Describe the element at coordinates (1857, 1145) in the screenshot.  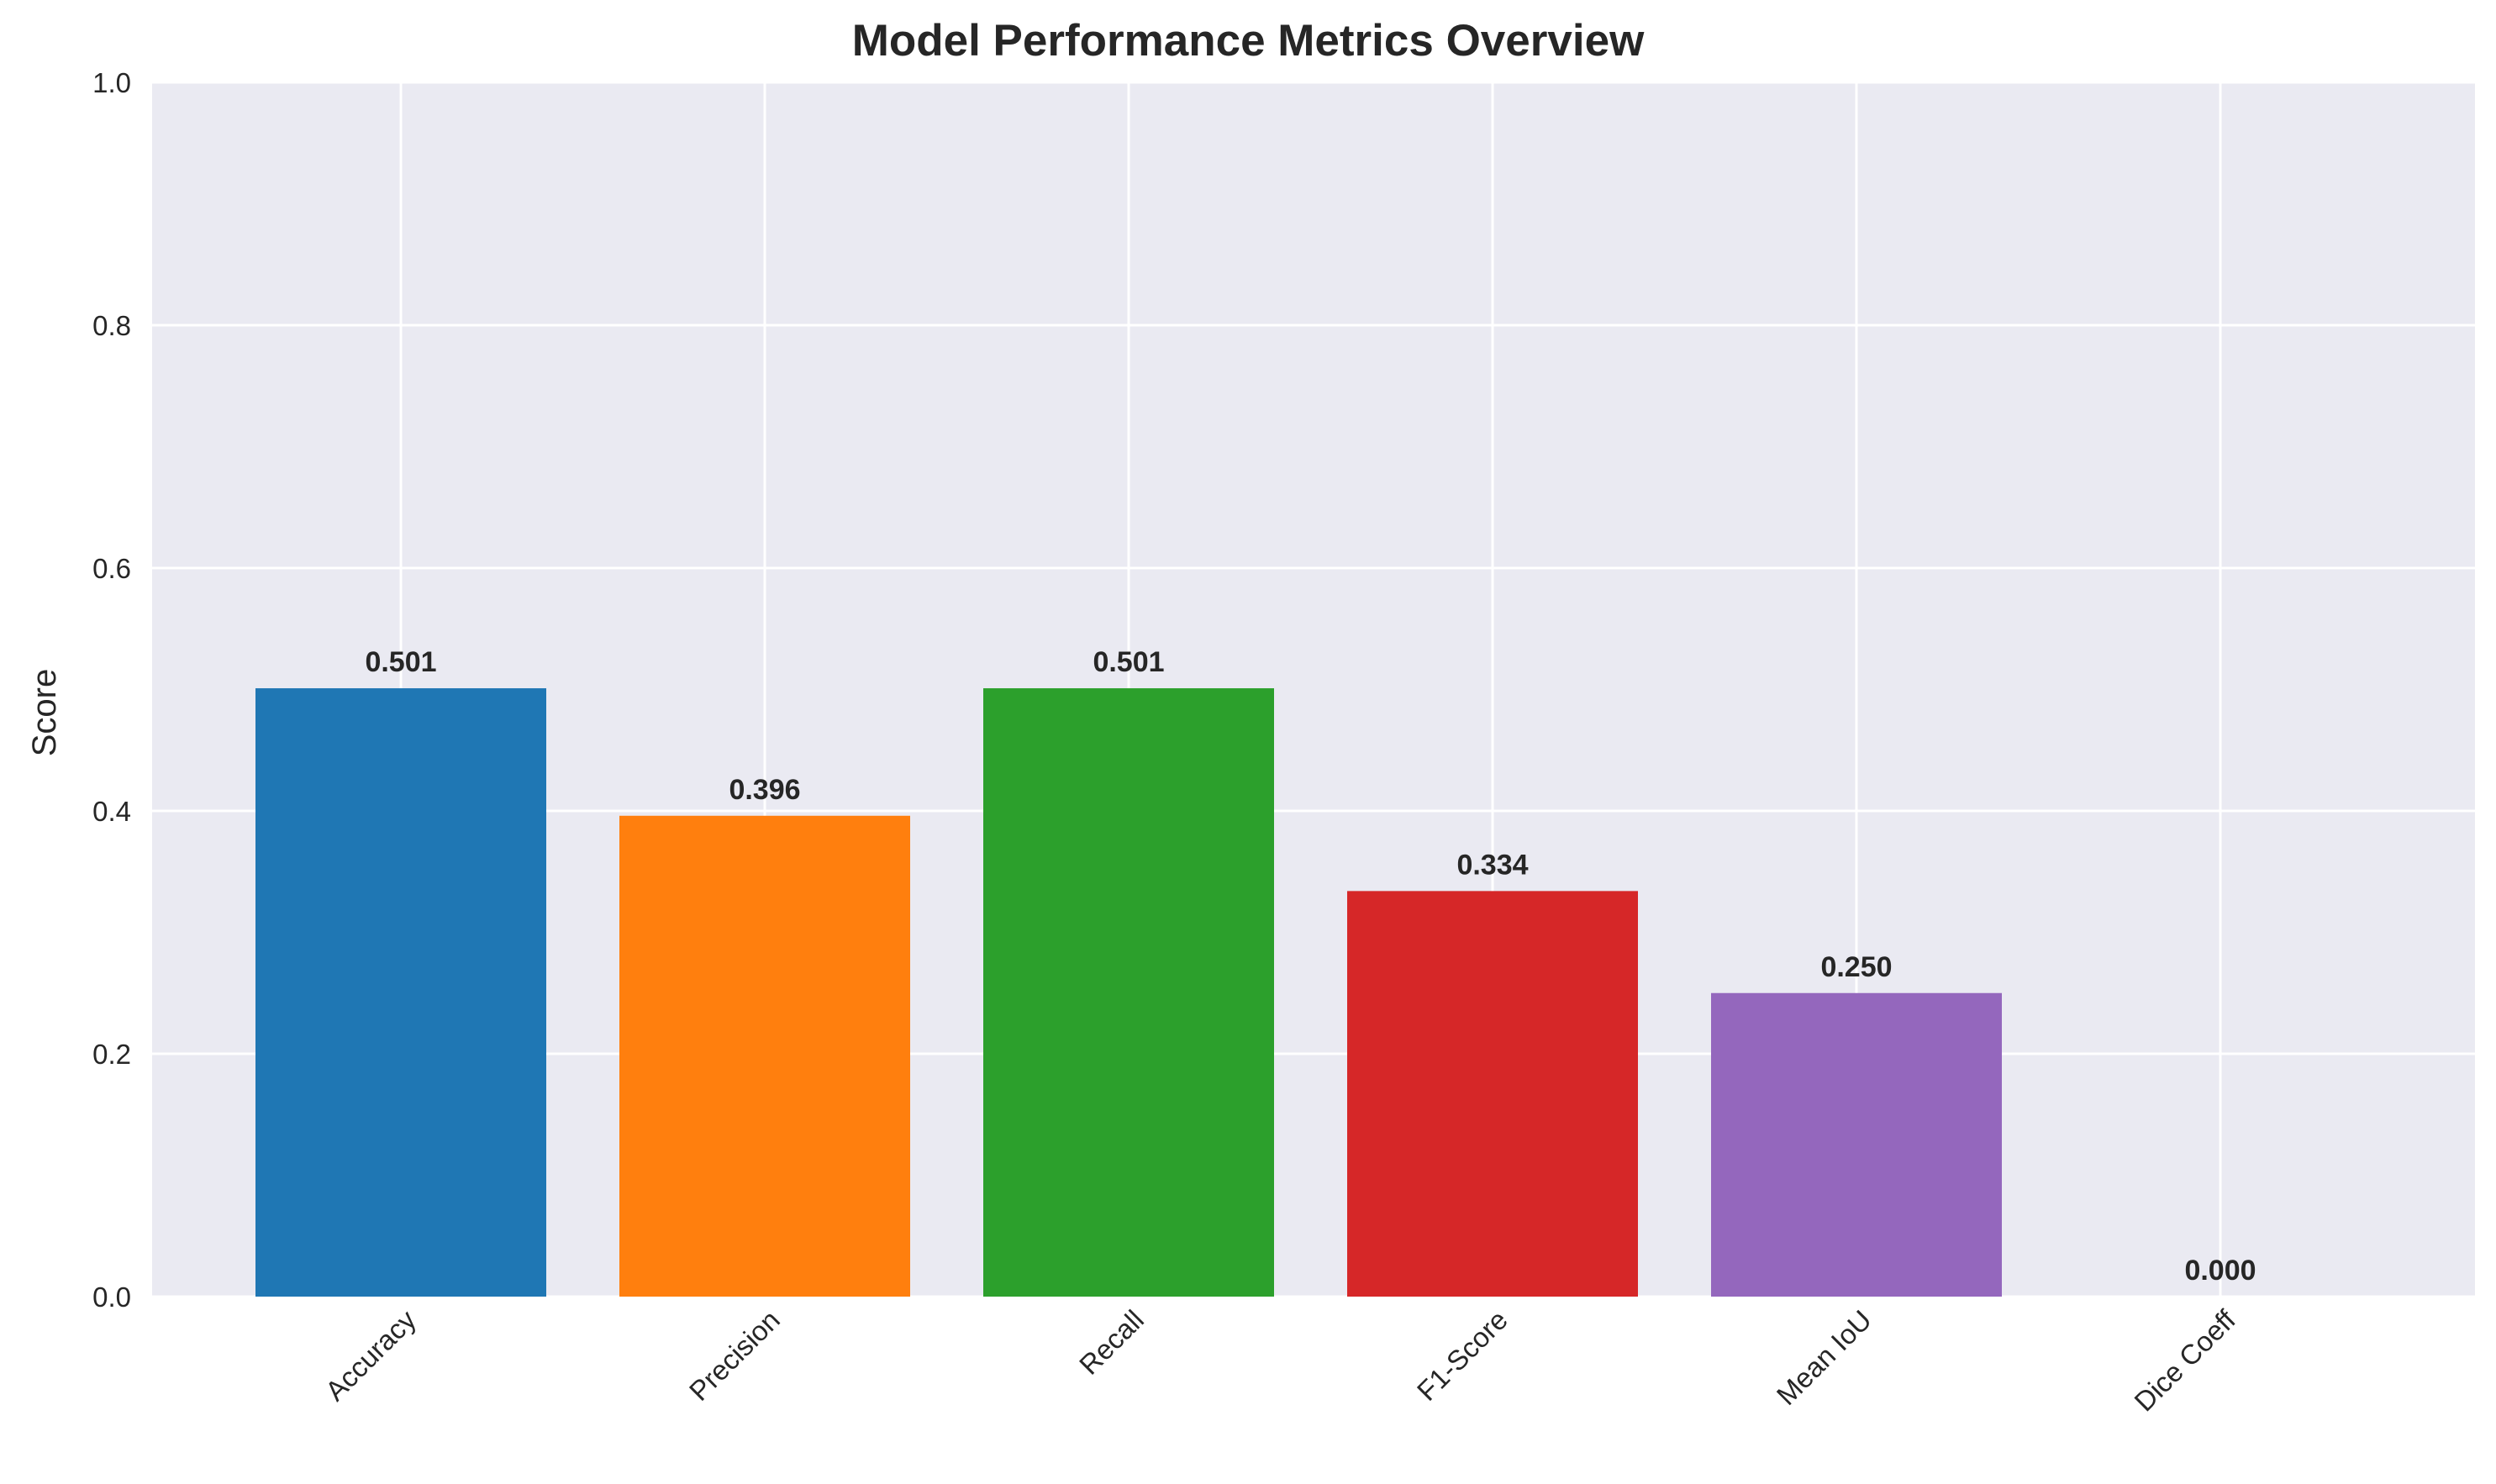
I see `bar-mean-iou` at that location.